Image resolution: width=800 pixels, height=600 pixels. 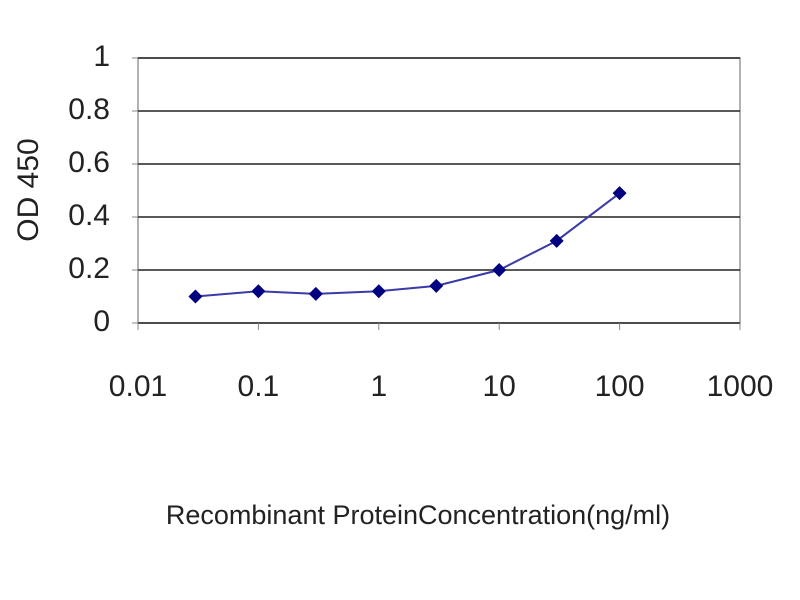 What do you see at coordinates (740, 386) in the screenshot?
I see `x-tick-label: 1000` at bounding box center [740, 386].